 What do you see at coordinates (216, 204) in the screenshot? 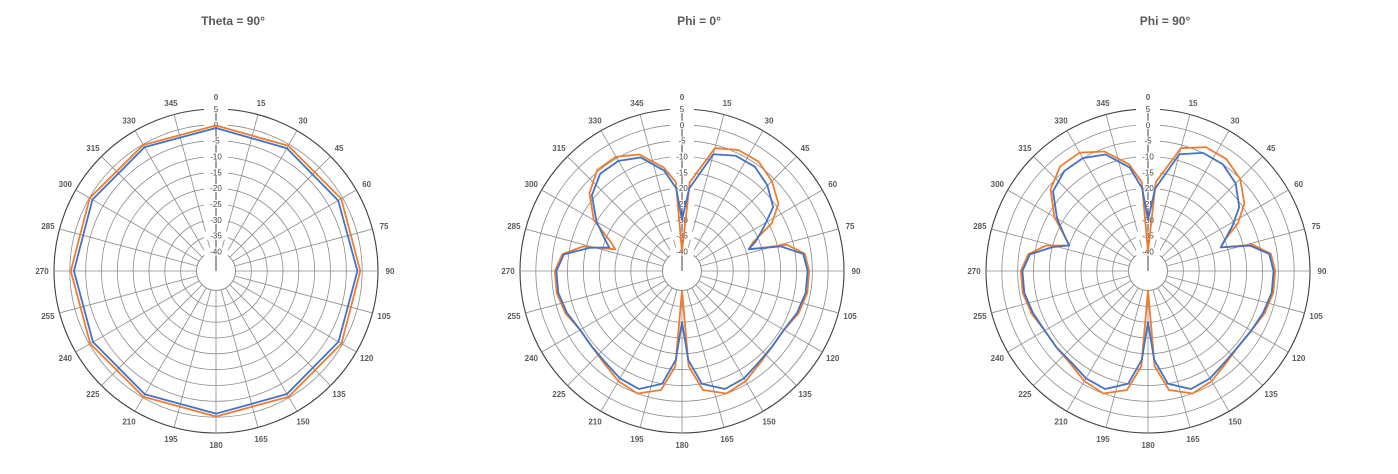
I see `radial-tick-label: -25` at bounding box center [216, 204].